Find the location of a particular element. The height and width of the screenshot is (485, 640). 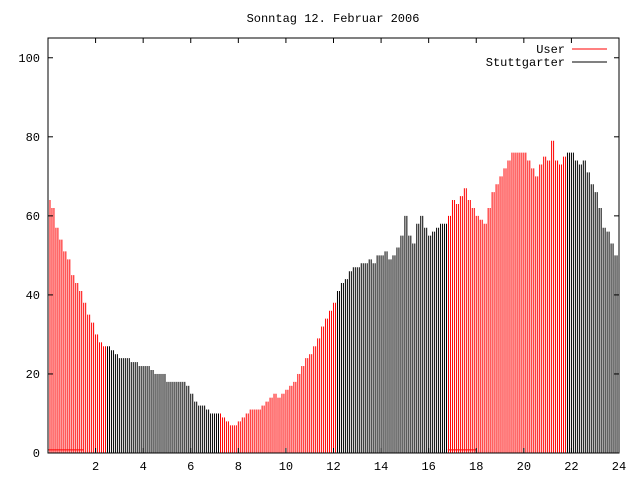

y-tick-label: 20 is located at coordinates (33, 375).